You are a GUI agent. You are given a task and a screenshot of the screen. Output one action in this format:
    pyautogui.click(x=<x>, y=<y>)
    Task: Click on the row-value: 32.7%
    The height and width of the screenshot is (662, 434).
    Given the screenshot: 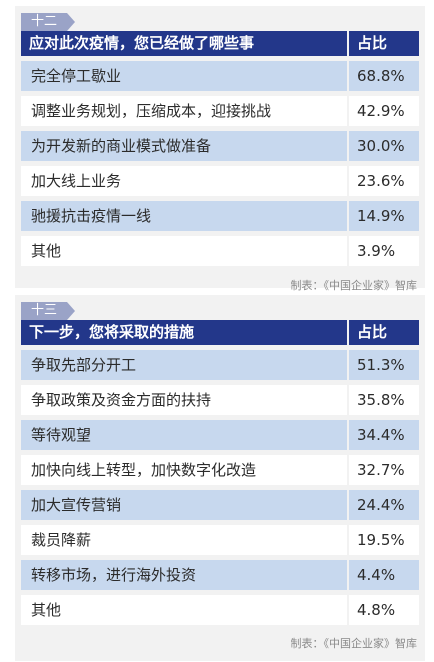 What is the action you would take?
    pyautogui.click(x=383, y=470)
    